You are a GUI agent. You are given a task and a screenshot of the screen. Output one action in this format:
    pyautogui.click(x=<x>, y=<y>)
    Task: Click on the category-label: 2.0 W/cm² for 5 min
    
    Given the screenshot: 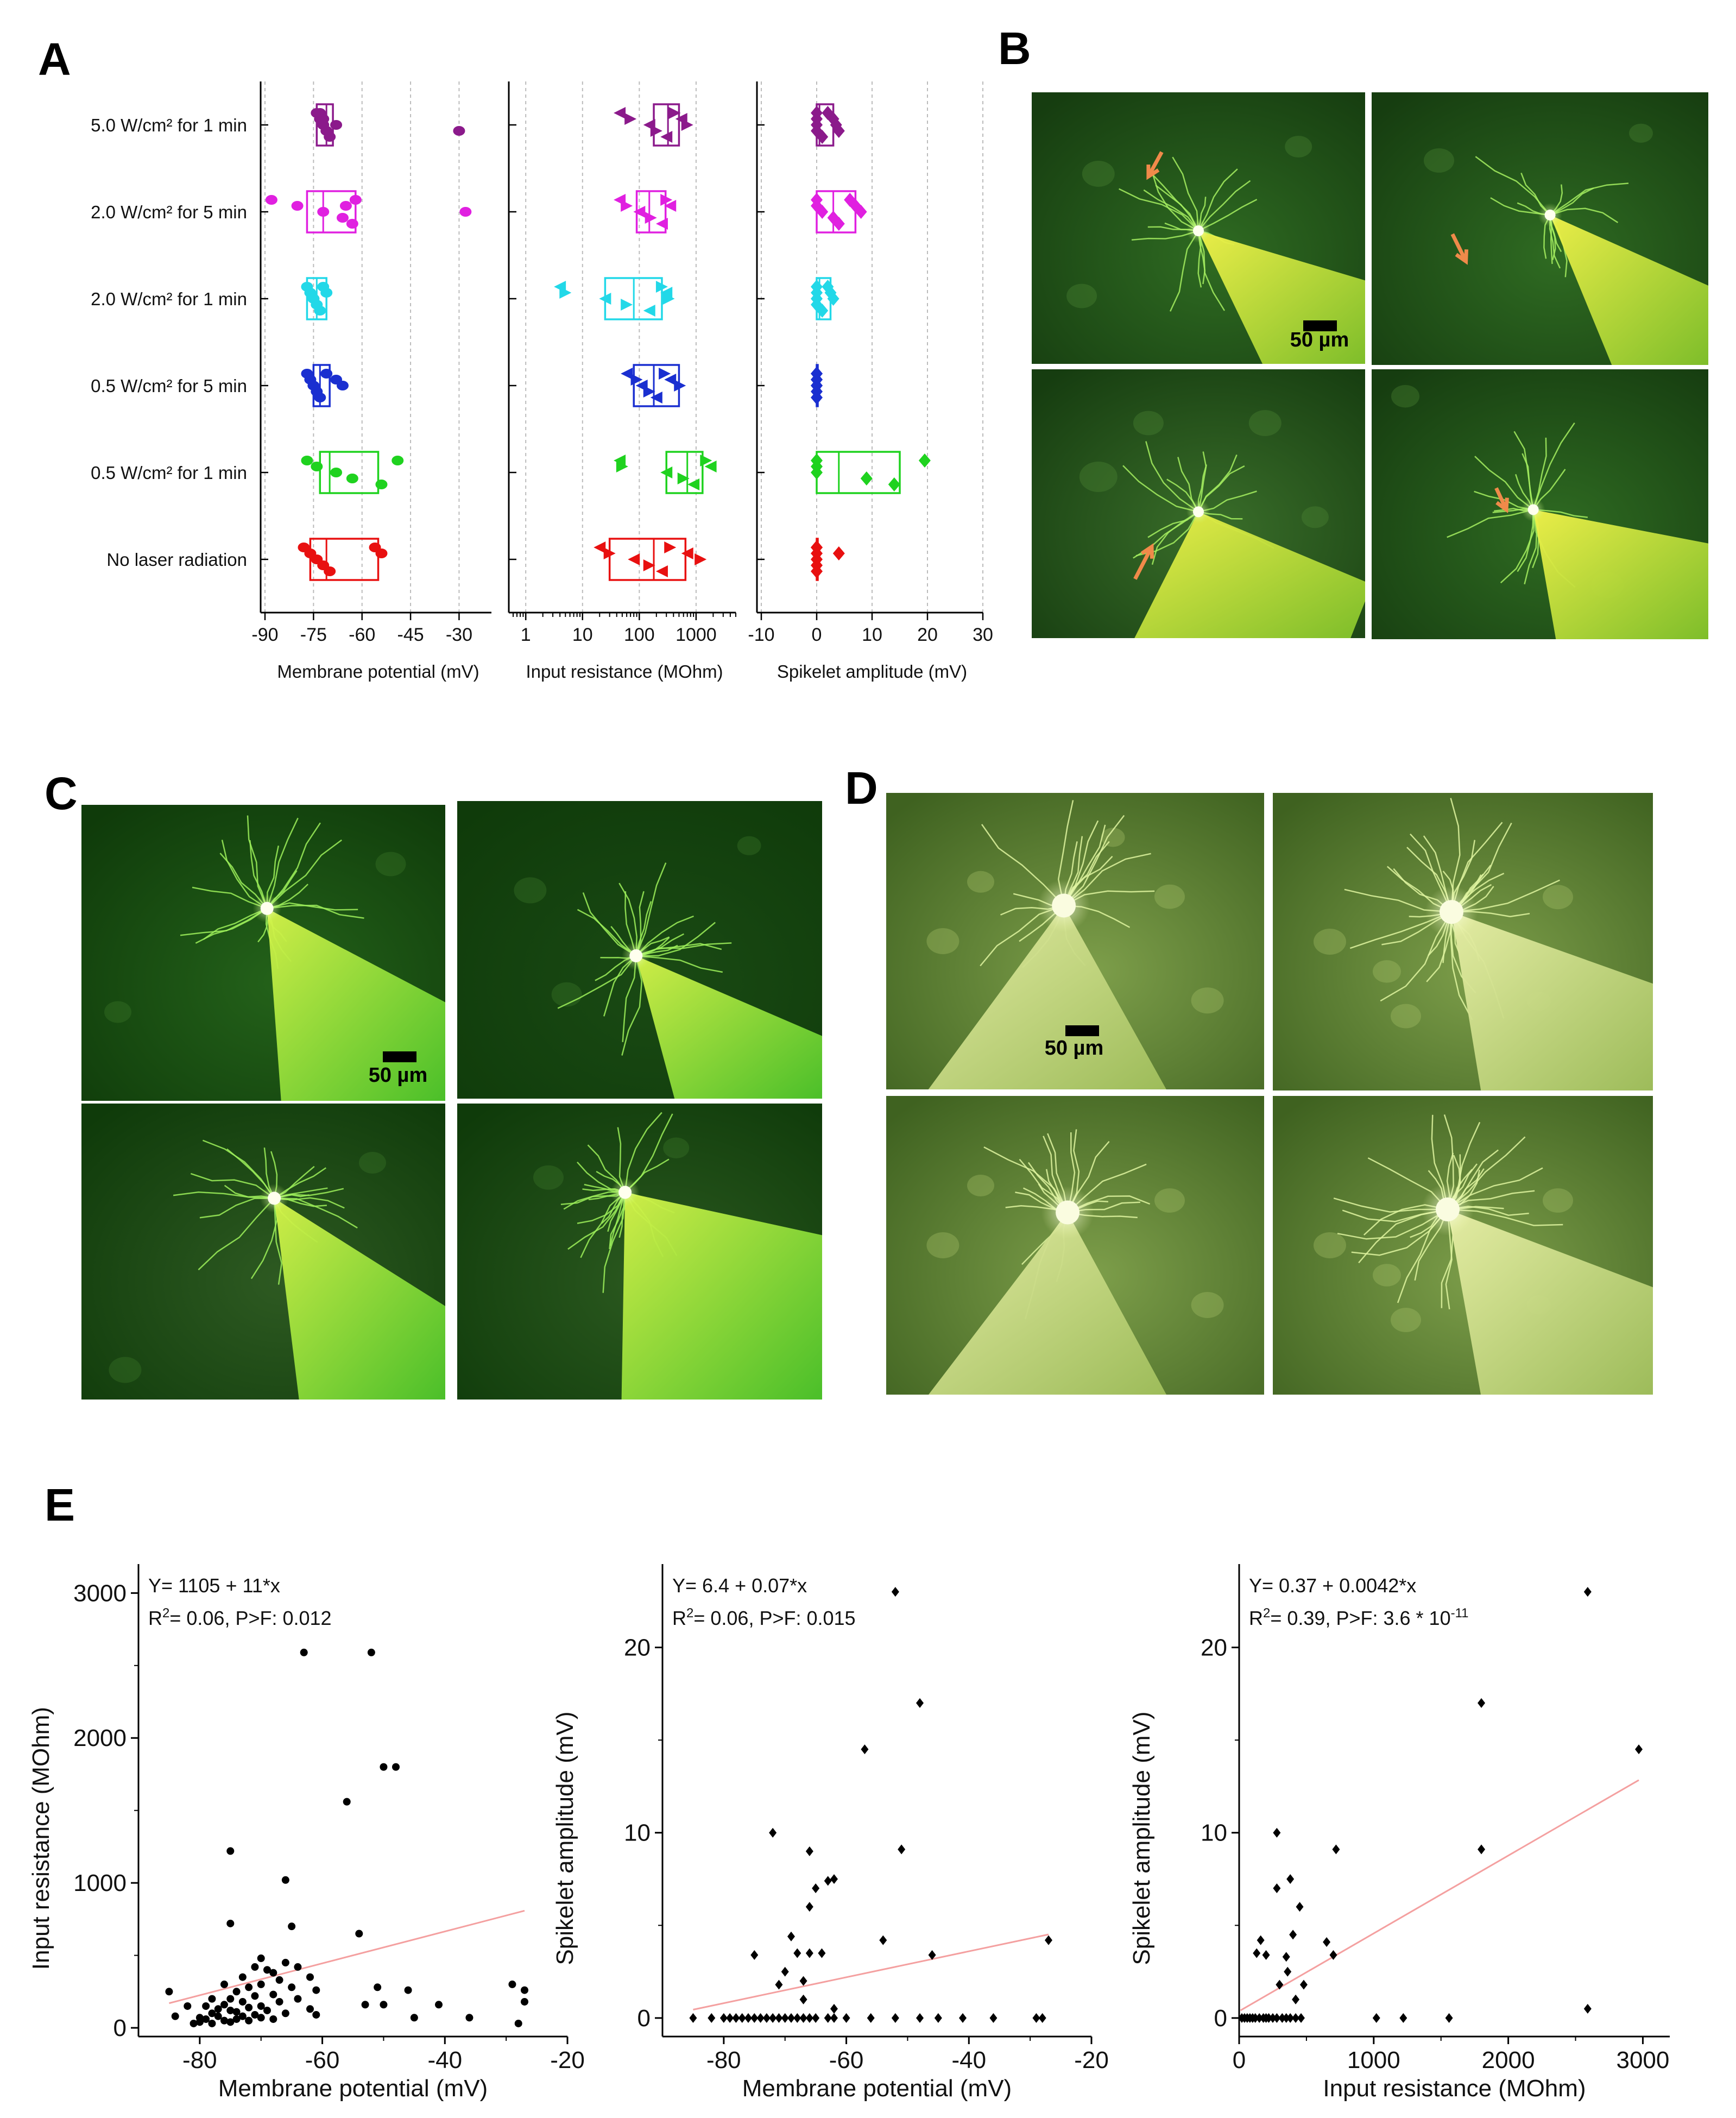 What is the action you would take?
    pyautogui.click(x=169, y=212)
    